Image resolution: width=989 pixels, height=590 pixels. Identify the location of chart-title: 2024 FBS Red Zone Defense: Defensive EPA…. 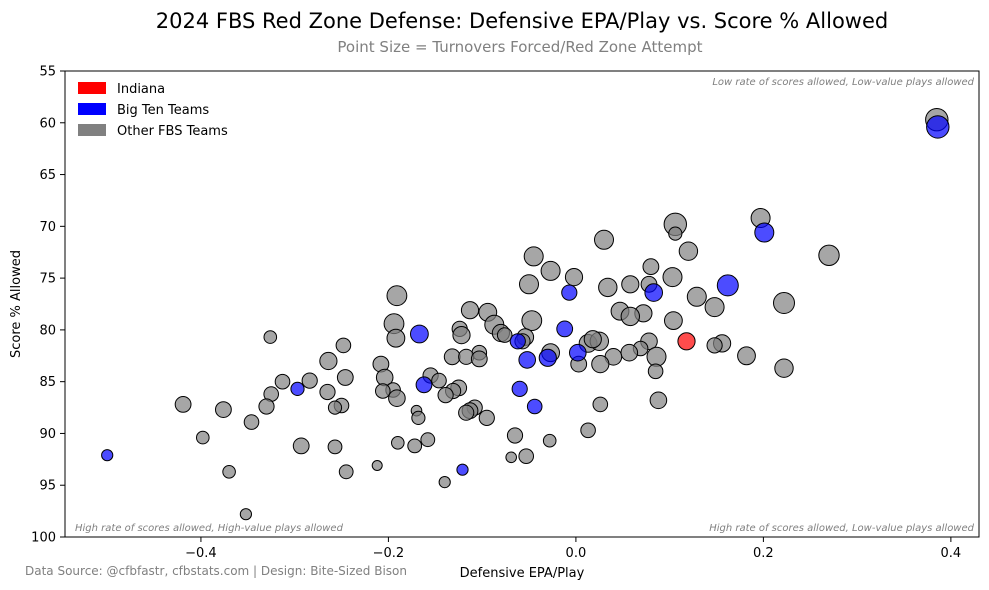
(522, 21).